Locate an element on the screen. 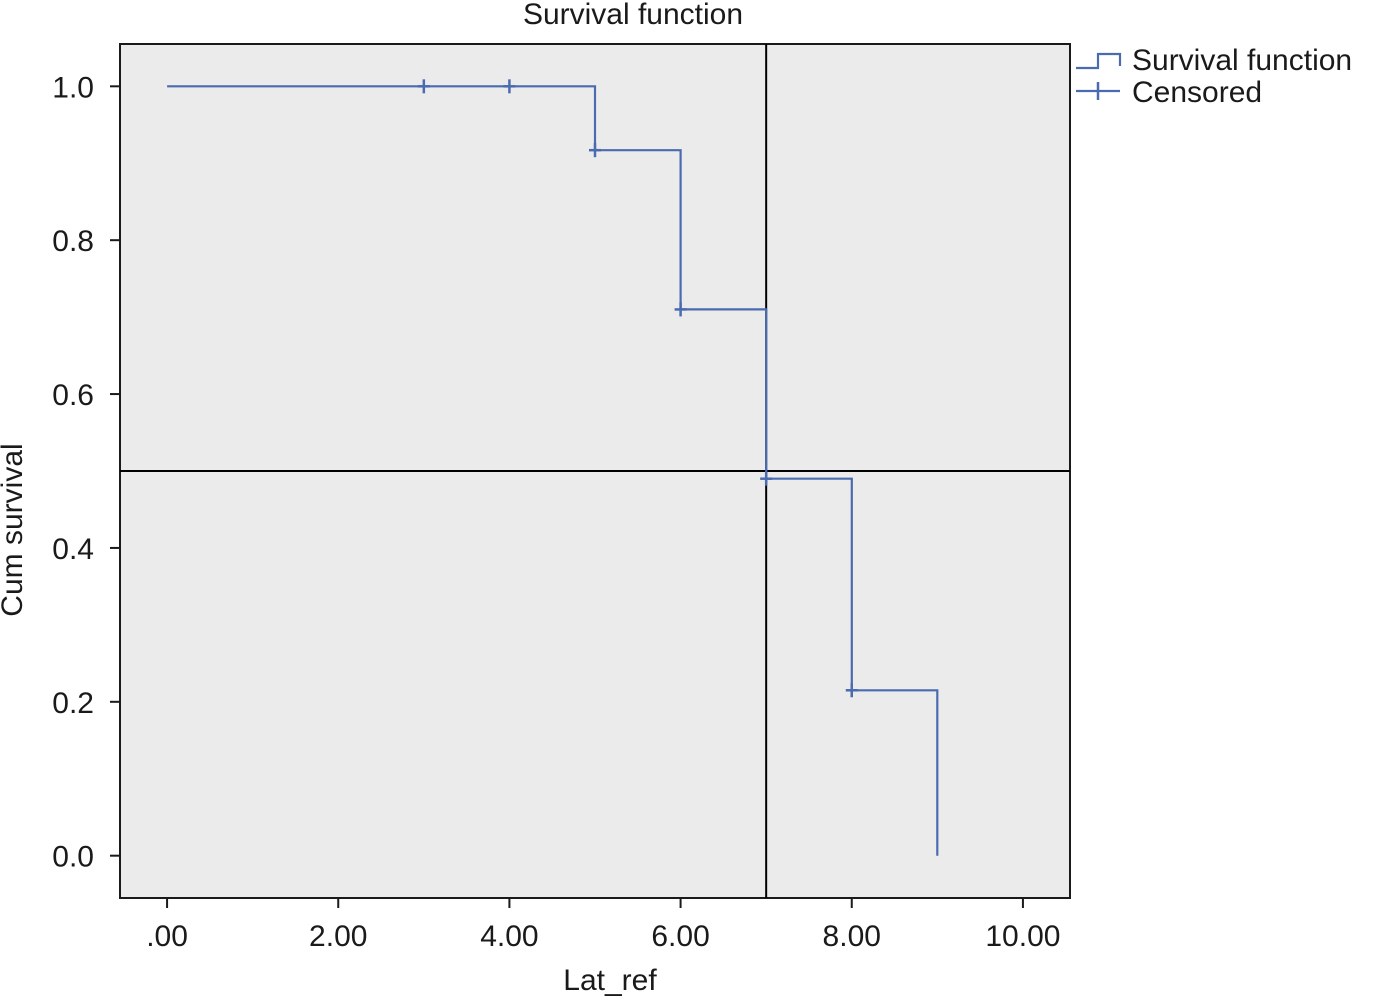 The image size is (1375, 998). y-tick-label: 0.0 is located at coordinates (73, 857).